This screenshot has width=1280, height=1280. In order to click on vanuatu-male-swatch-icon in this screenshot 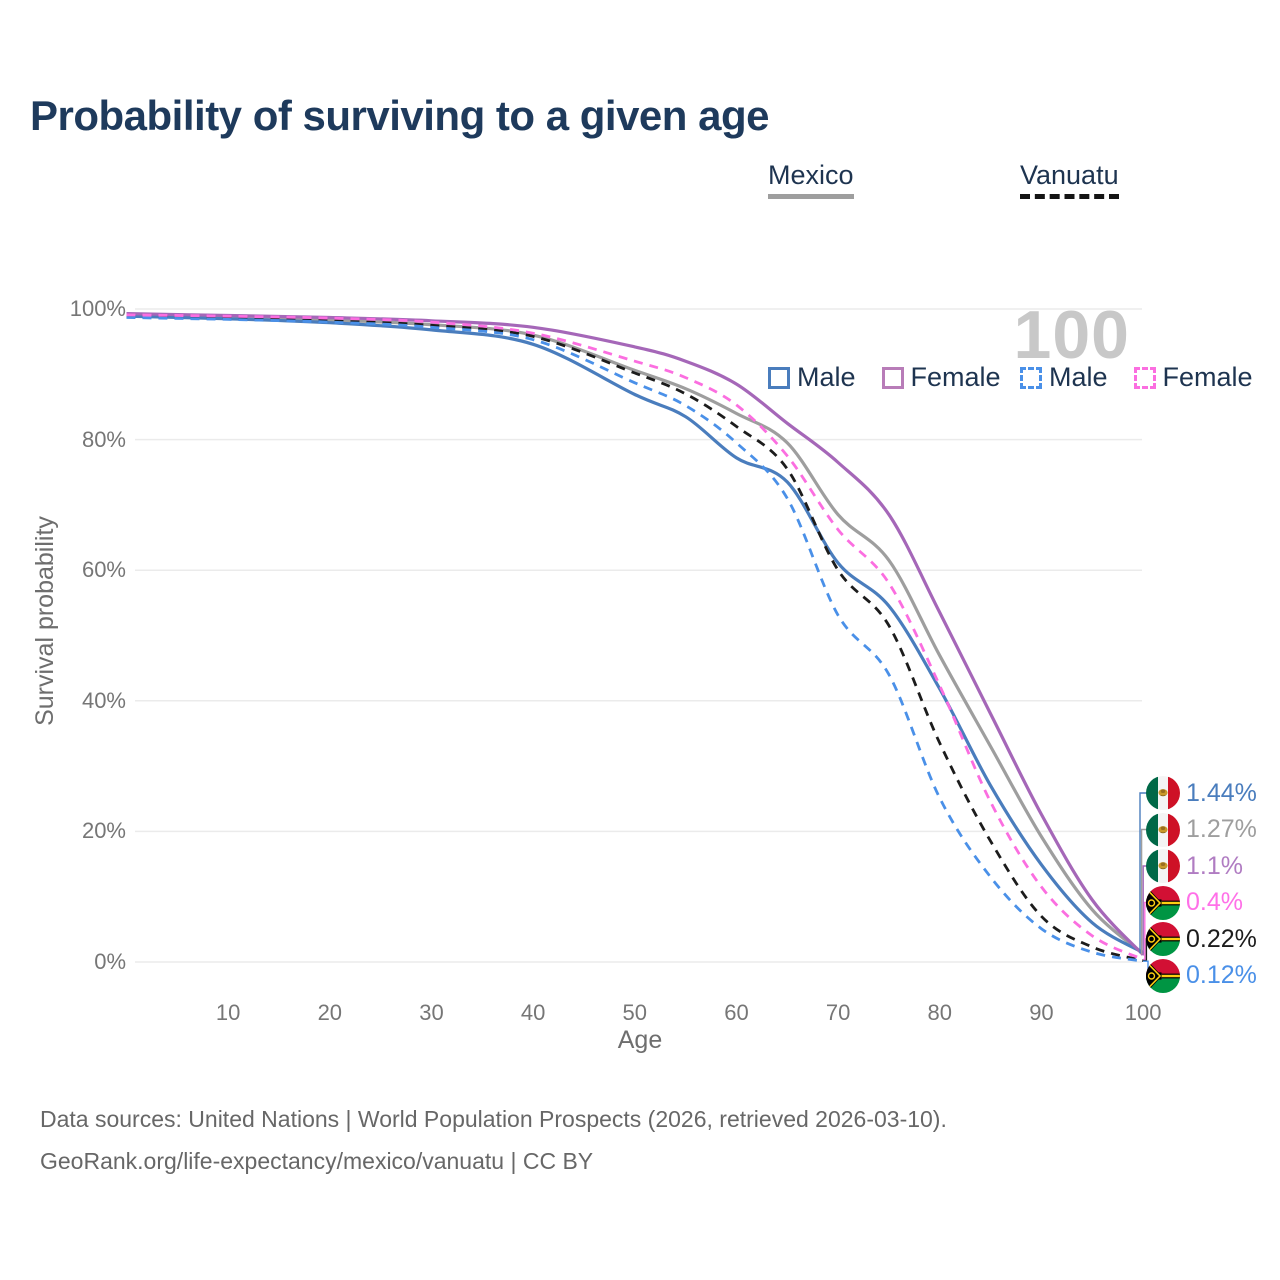, I will do `click(1031, 377)`.